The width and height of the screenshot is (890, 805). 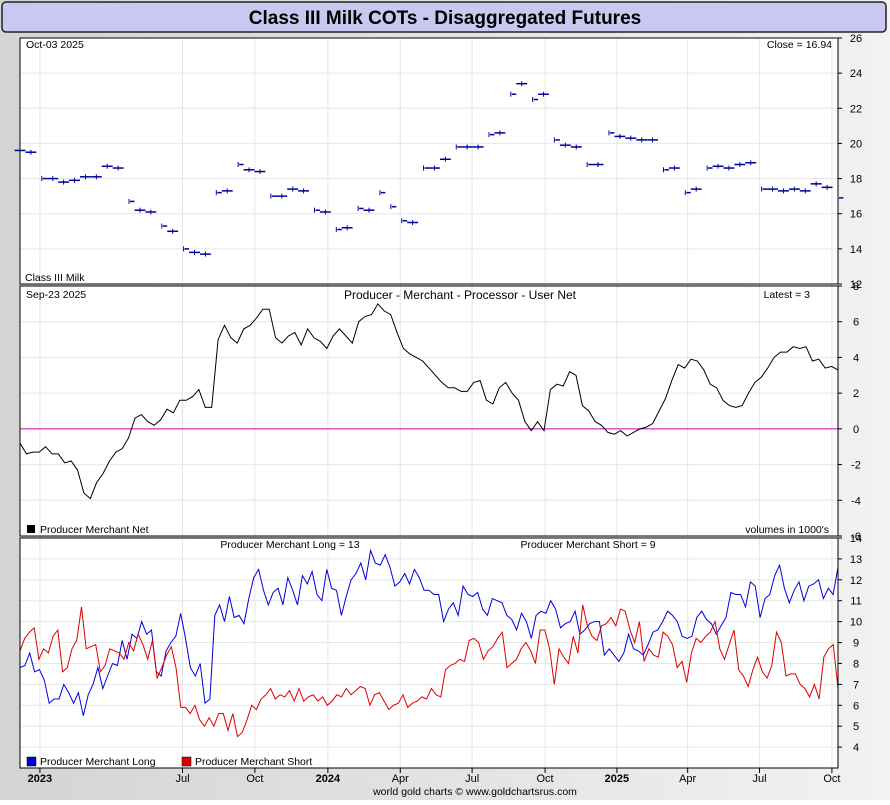 I want to click on short-latest-label: Producer Merchant Short = 9, so click(x=587, y=545).